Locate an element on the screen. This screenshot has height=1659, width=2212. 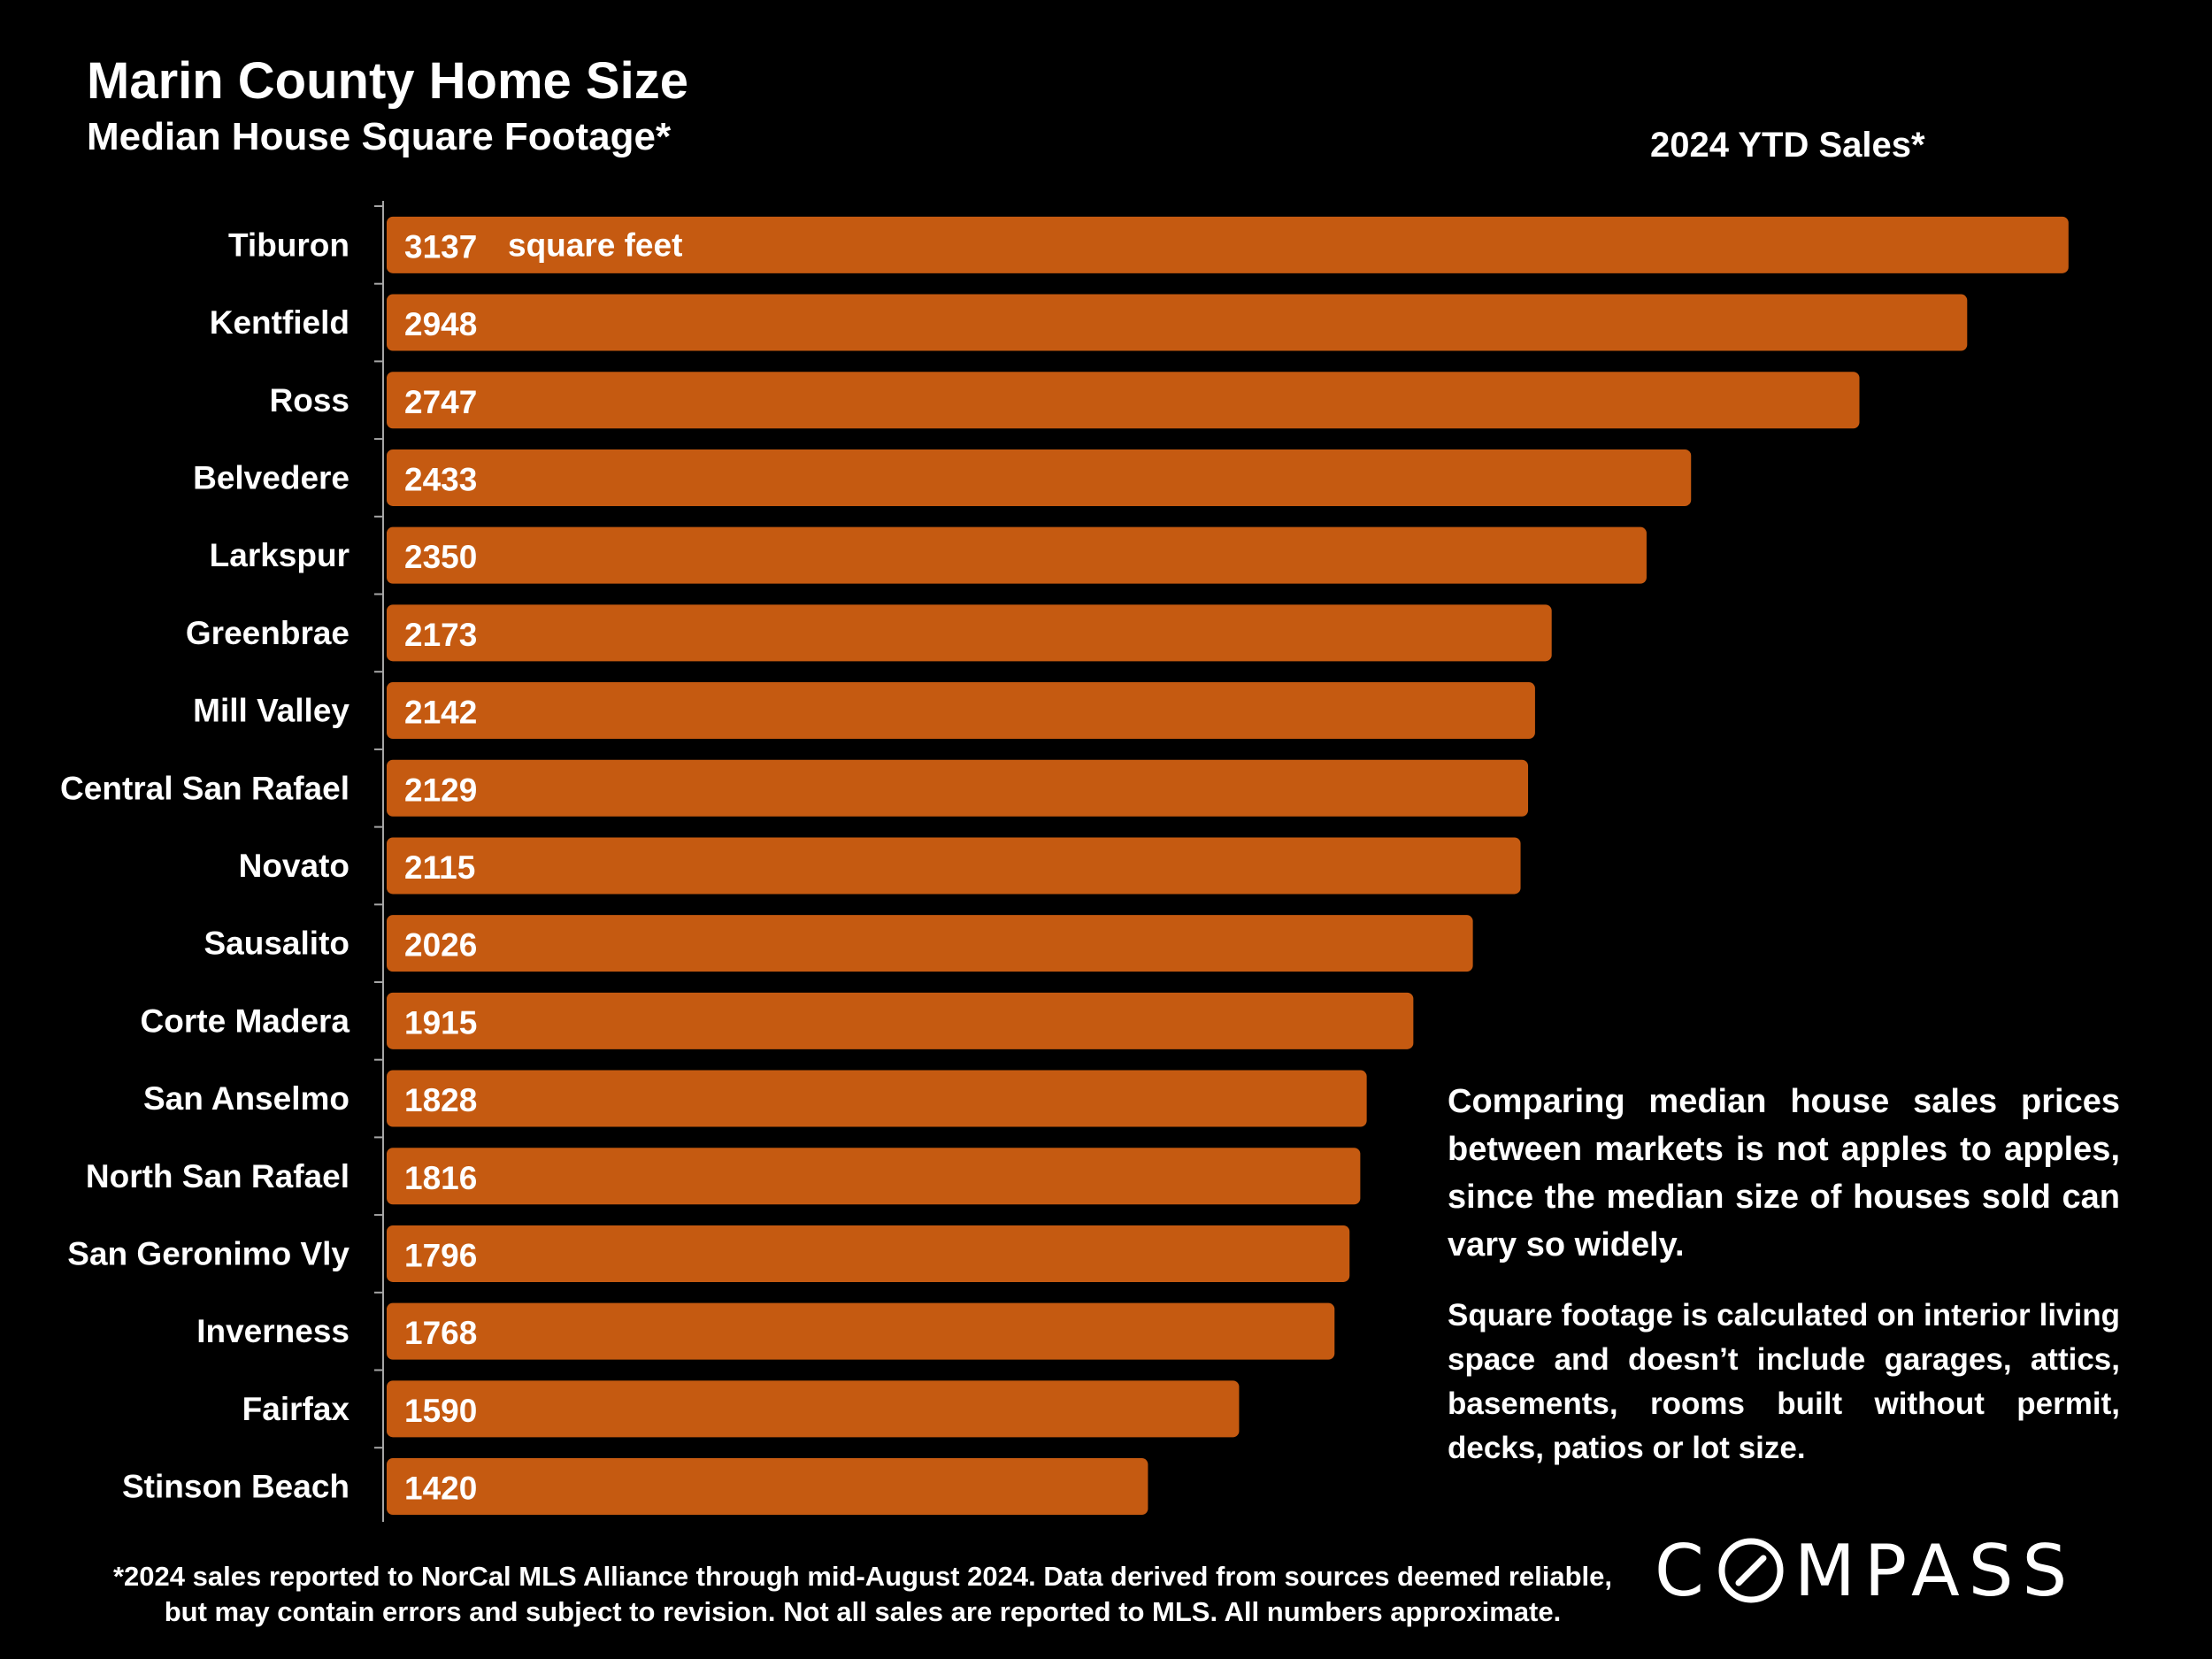
page-subtitle: Median House Square Footage* is located at coordinates (380, 137).